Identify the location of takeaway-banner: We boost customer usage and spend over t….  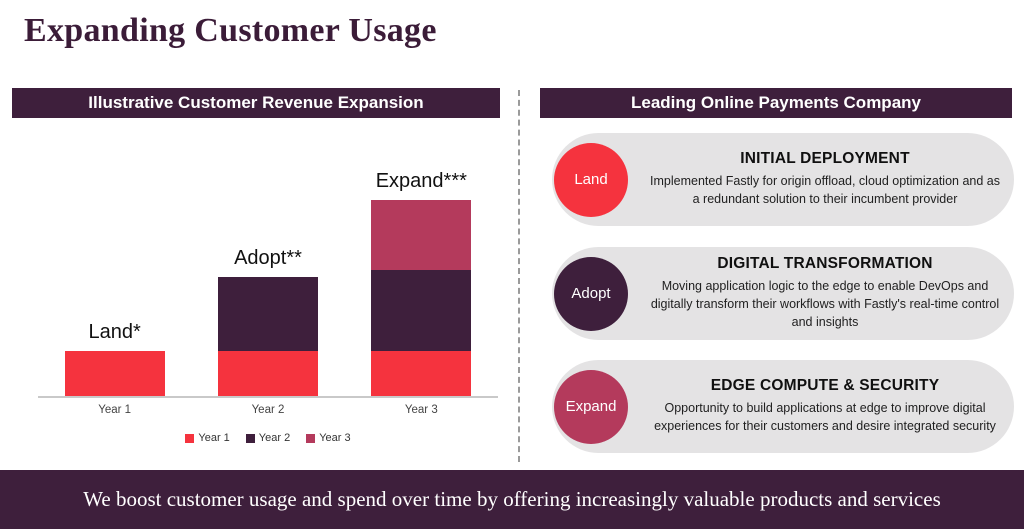
(512, 499).